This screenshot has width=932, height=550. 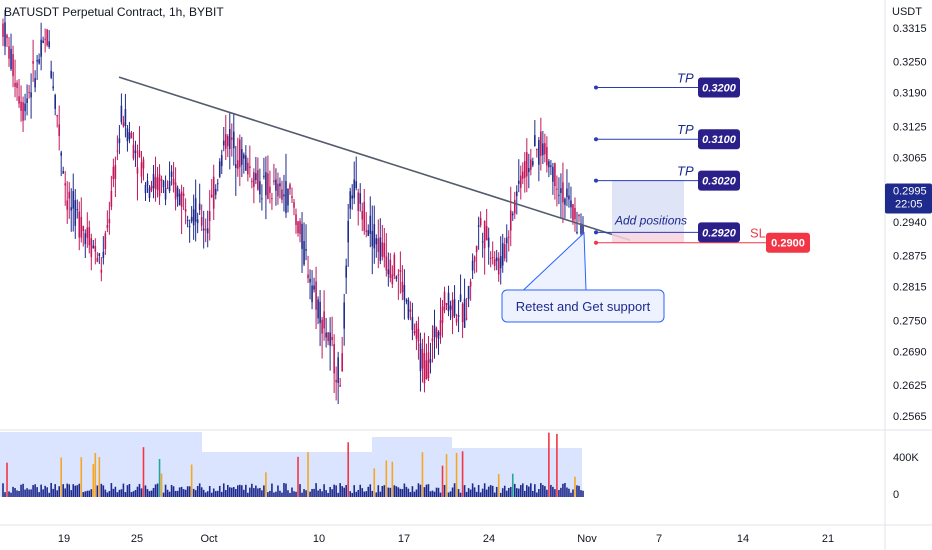 What do you see at coordinates (583, 277) in the screenshot?
I see `retest-callout: Retest and Get support` at bounding box center [583, 277].